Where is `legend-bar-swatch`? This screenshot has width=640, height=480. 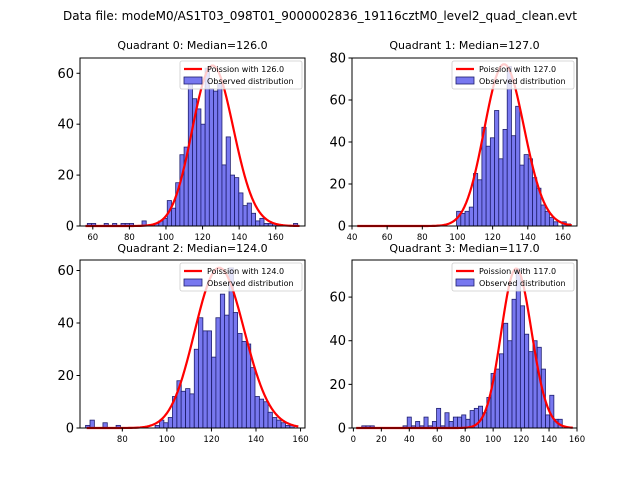
legend-bar-swatch is located at coordinates (465, 282).